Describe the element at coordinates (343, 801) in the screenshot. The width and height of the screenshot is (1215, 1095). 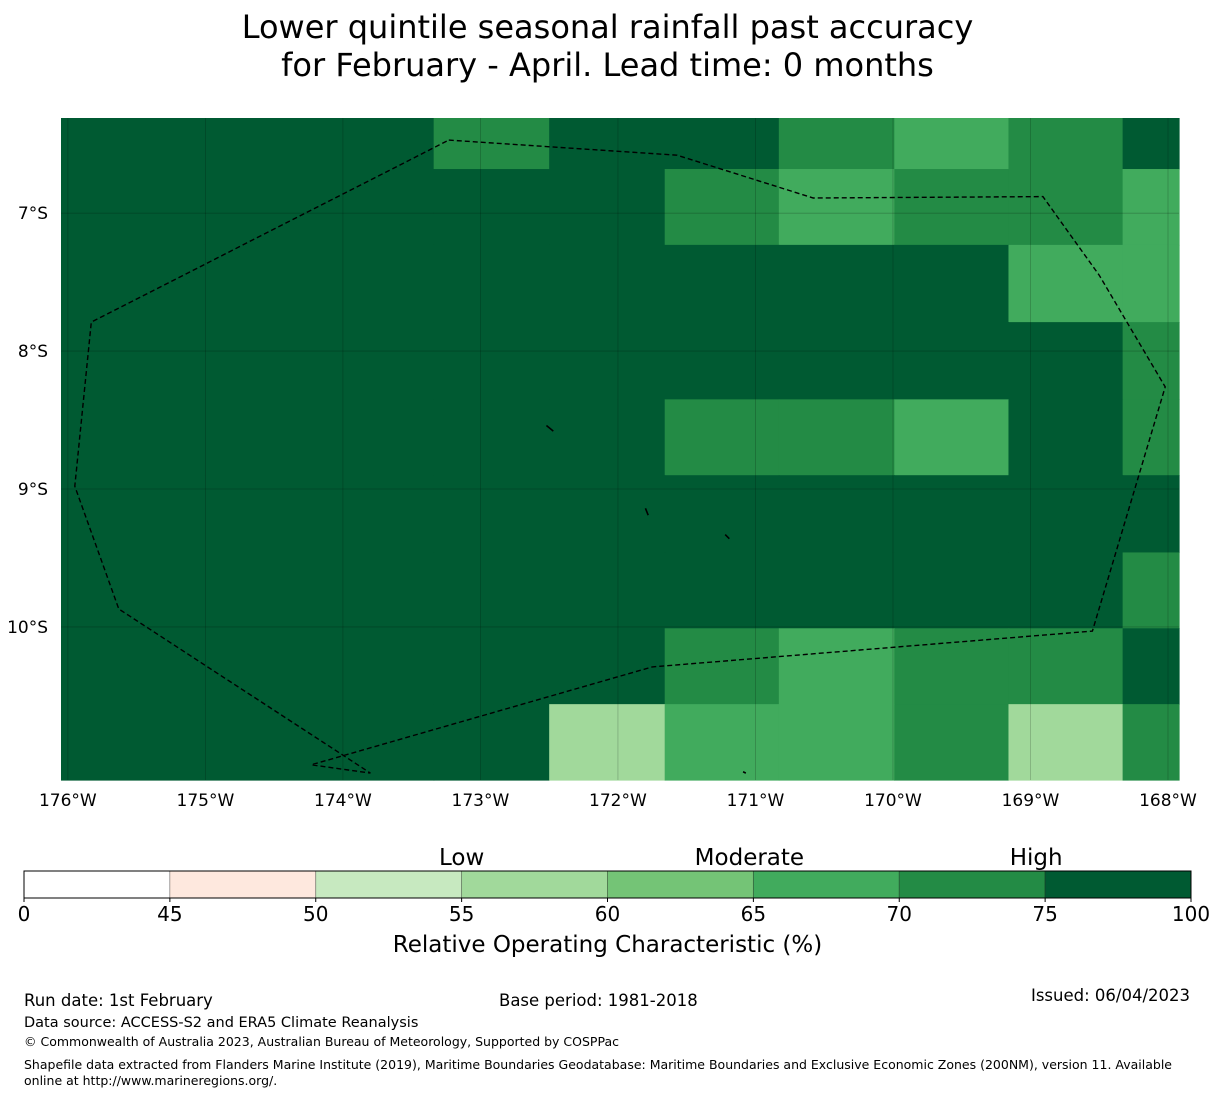
I see `lon-tick-label: 174°W` at that location.